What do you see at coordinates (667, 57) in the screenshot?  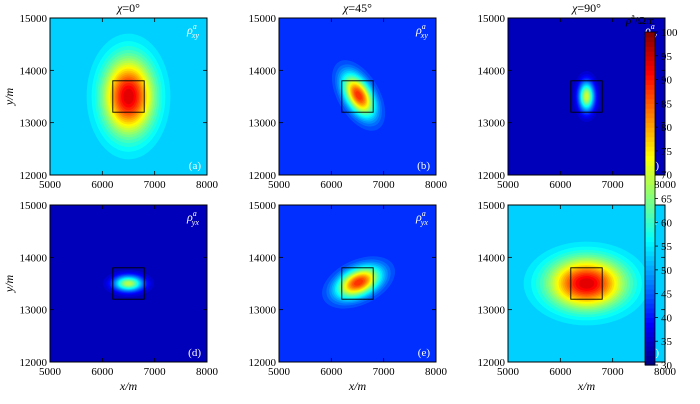 I see `colorbar-tick-label: 95` at bounding box center [667, 57].